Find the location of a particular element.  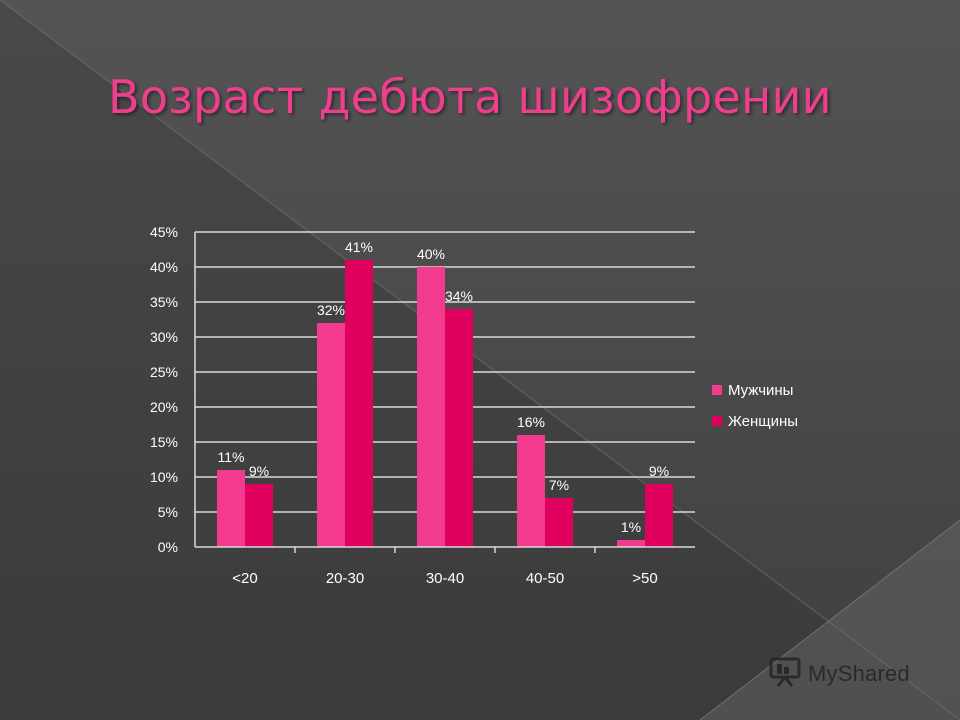

y-tick-label: 45% is located at coordinates (164, 232).